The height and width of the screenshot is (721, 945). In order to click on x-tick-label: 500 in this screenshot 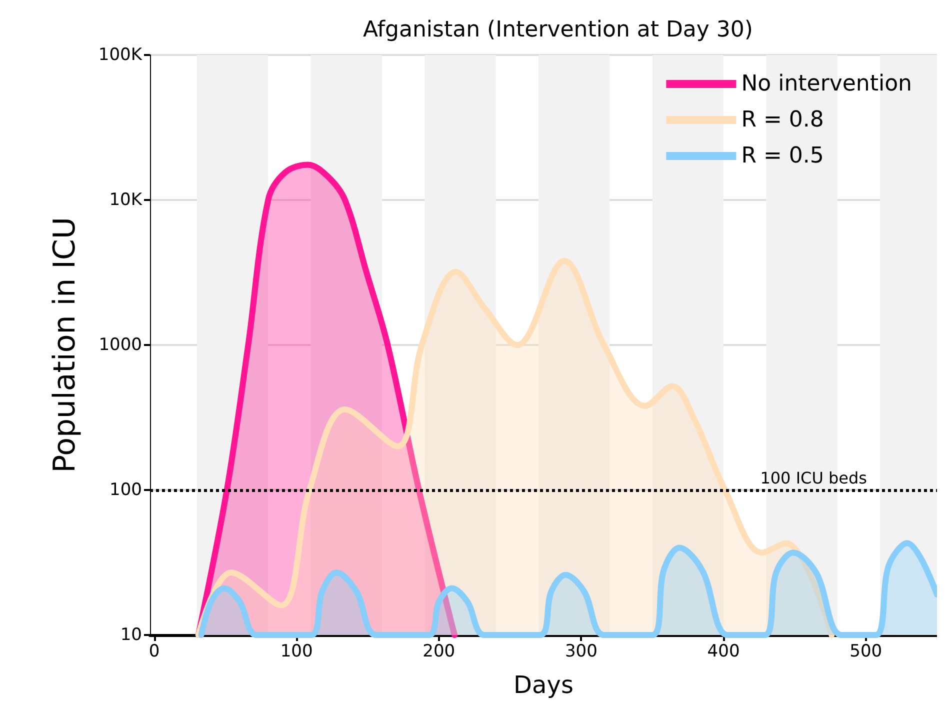, I will do `click(866, 652)`.